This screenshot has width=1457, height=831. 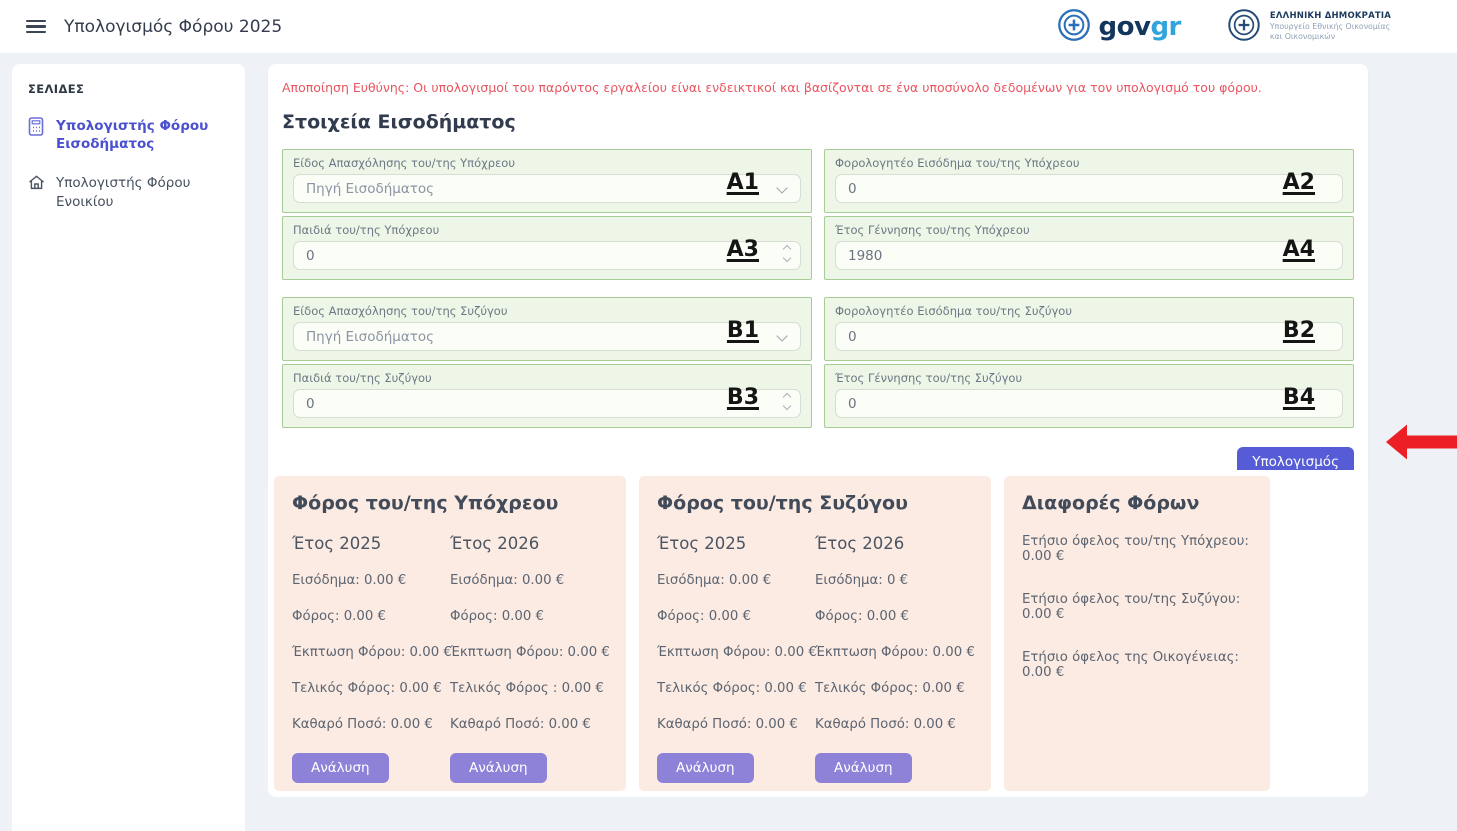 I want to click on card-title: Φόρος του/της Υπόχρεου, so click(x=425, y=503).